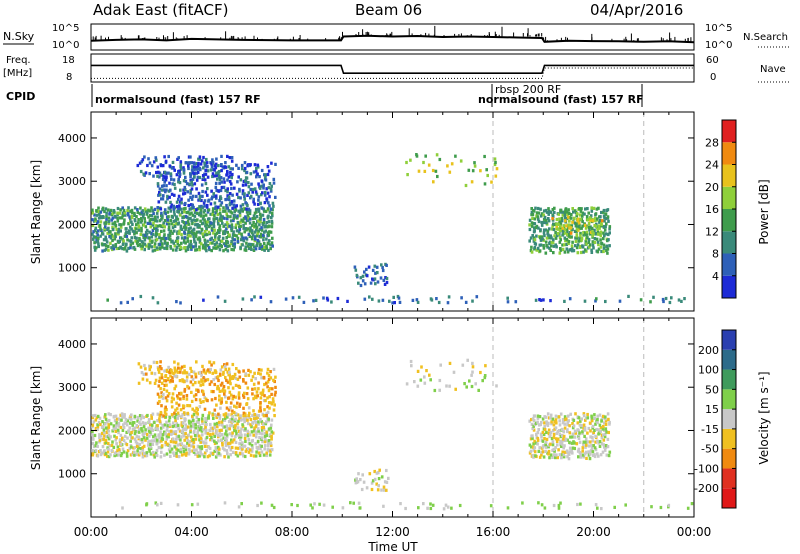 This screenshot has width=800, height=554. Describe the element at coordinates (713, 77) in the screenshot. I see `nave-tick-bottom: 0` at that location.